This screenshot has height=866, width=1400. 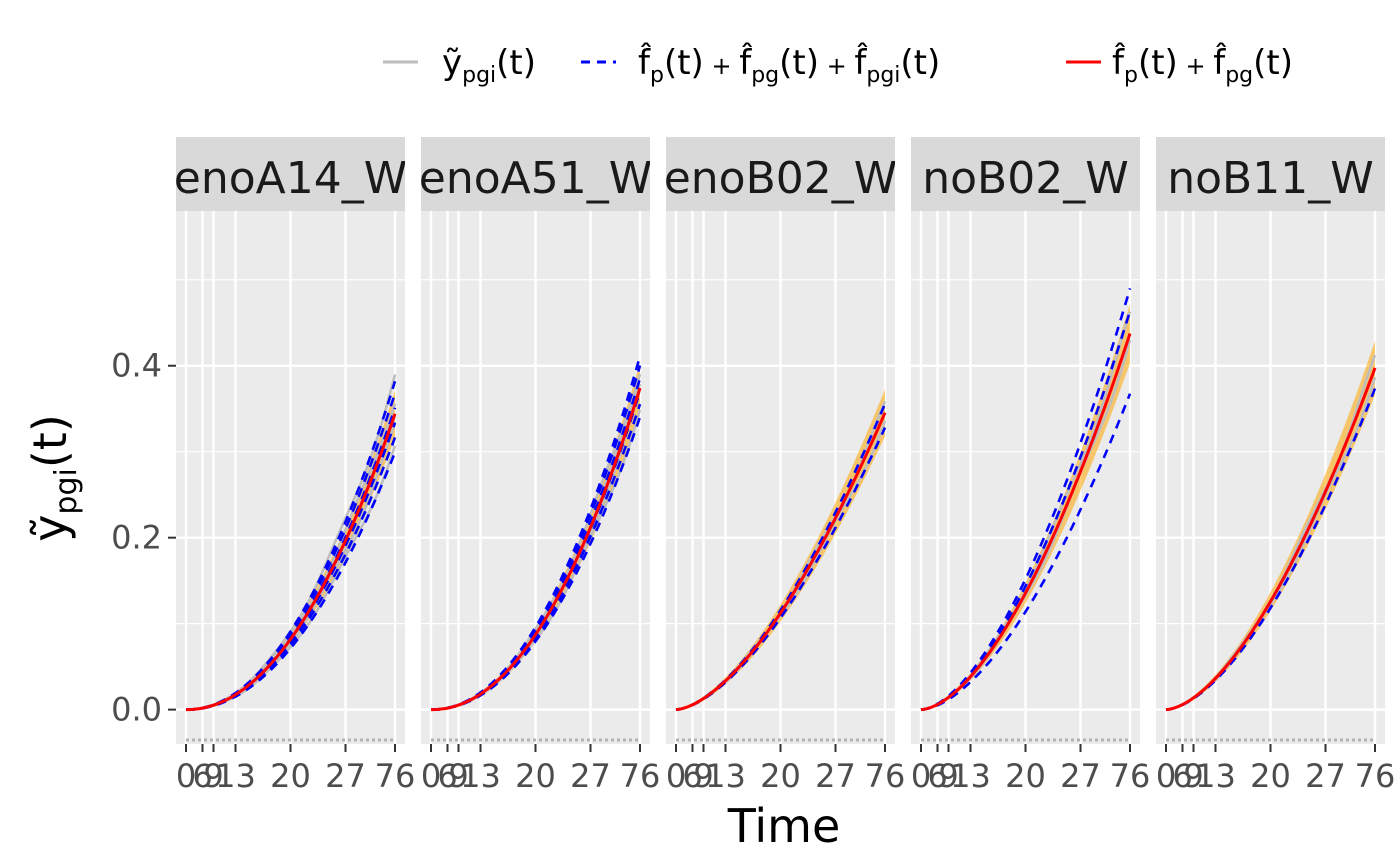 I want to click on y-axis-title-text: ỹpgi(t), so click(x=53, y=478).